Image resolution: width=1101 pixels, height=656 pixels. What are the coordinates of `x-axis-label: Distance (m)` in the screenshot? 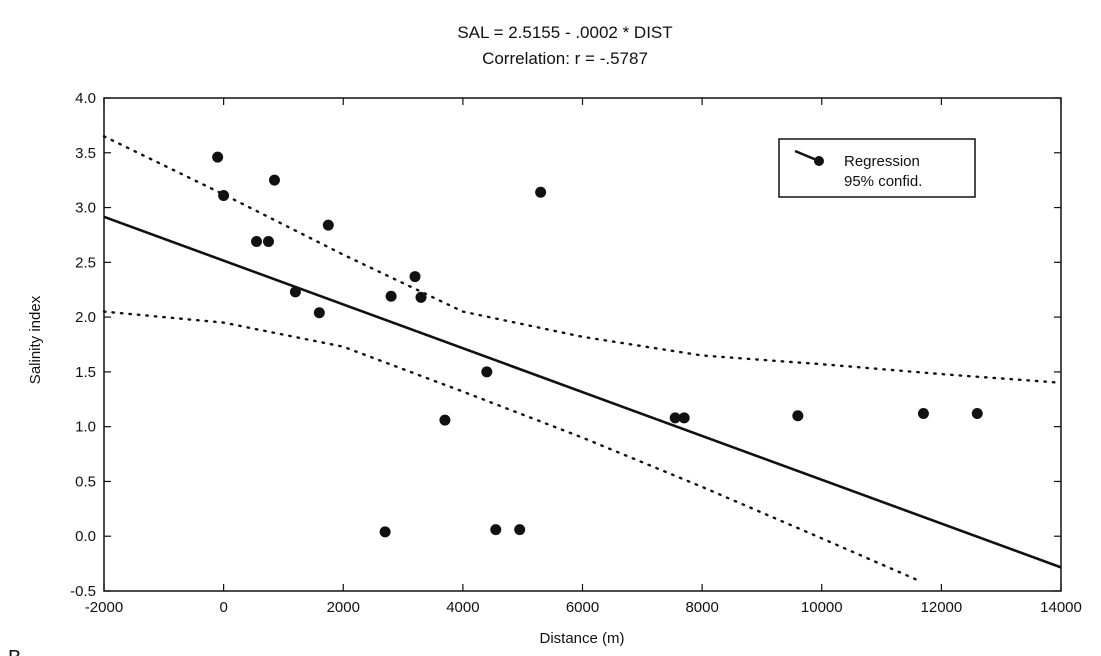 It's located at (581, 638).